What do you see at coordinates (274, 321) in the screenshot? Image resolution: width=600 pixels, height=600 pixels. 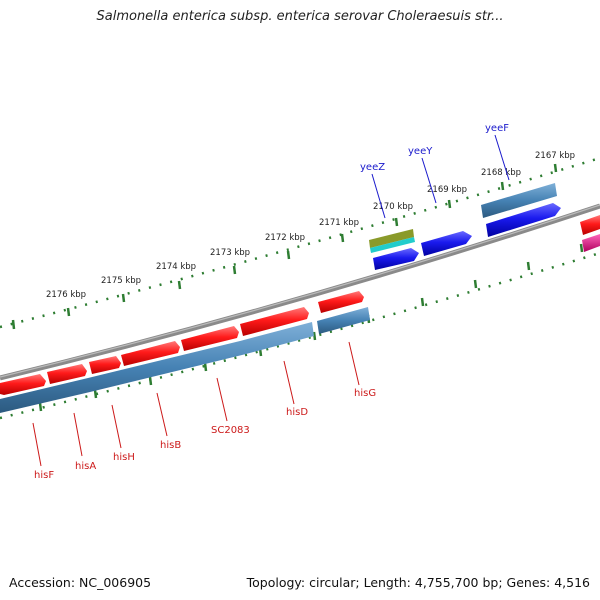 I see `gene-hisD` at bounding box center [274, 321].